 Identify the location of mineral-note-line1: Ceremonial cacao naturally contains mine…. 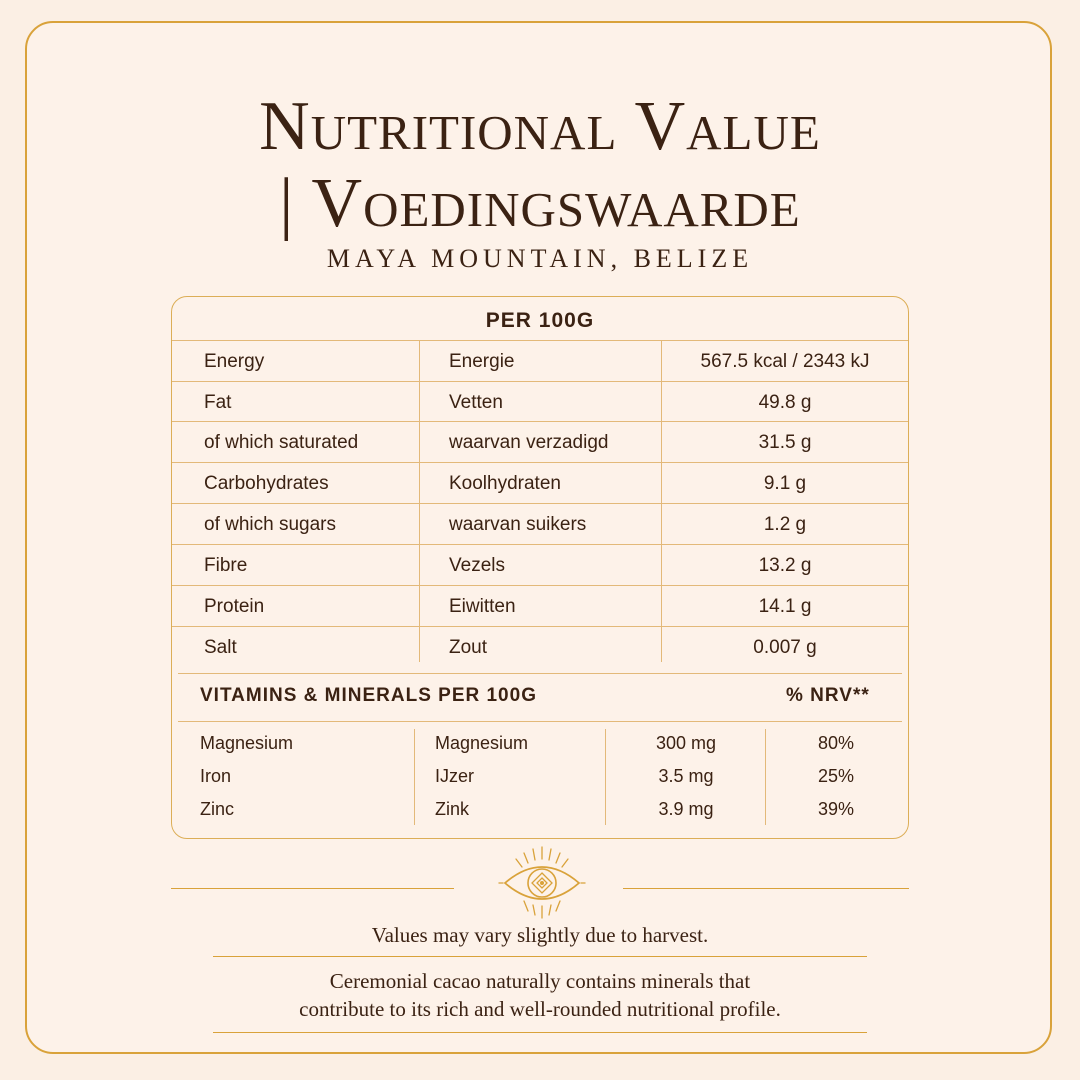
(540, 981).